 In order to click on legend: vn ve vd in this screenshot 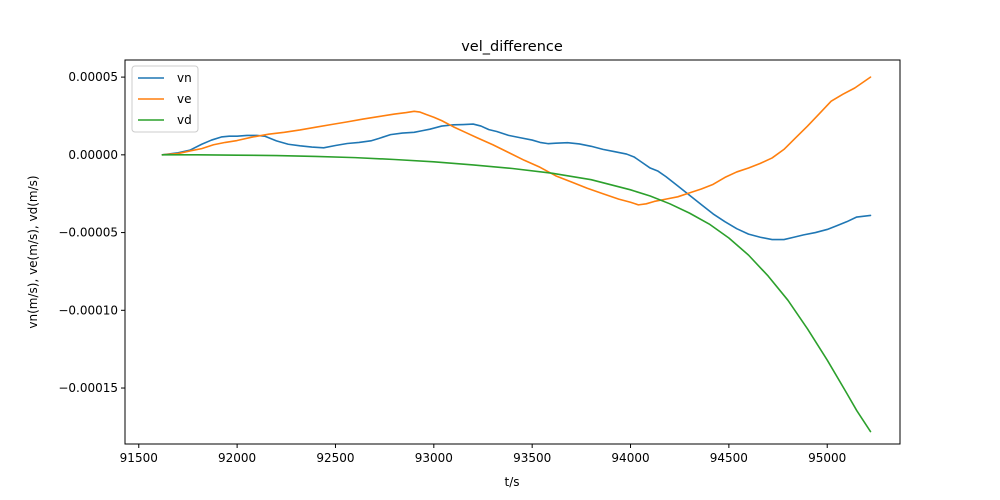, I will do `click(165, 99)`.